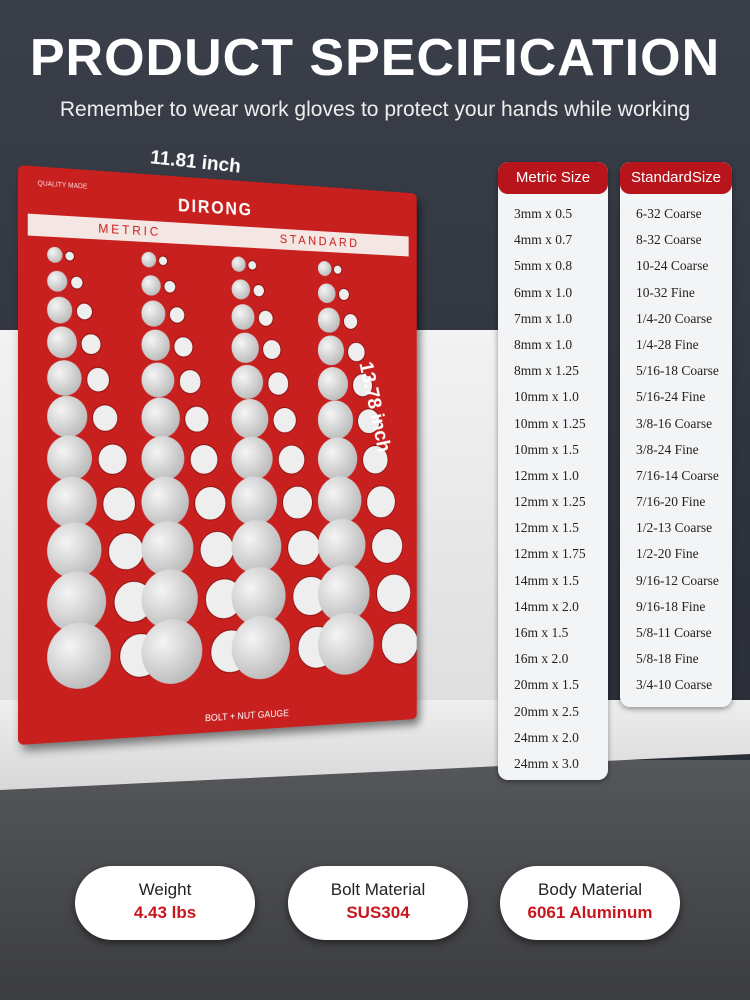 Image resolution: width=750 pixels, height=1000 pixels. I want to click on metric-size-item: 16m x 2.0, so click(541, 659).